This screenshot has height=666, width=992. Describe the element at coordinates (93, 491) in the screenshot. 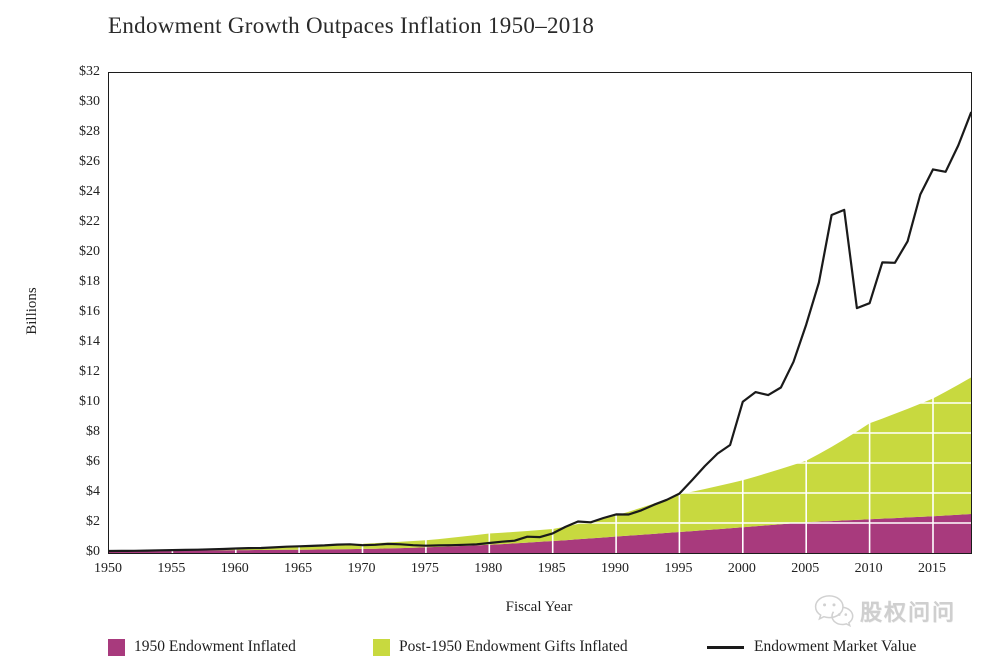

I see `y-tick-label: $4` at that location.